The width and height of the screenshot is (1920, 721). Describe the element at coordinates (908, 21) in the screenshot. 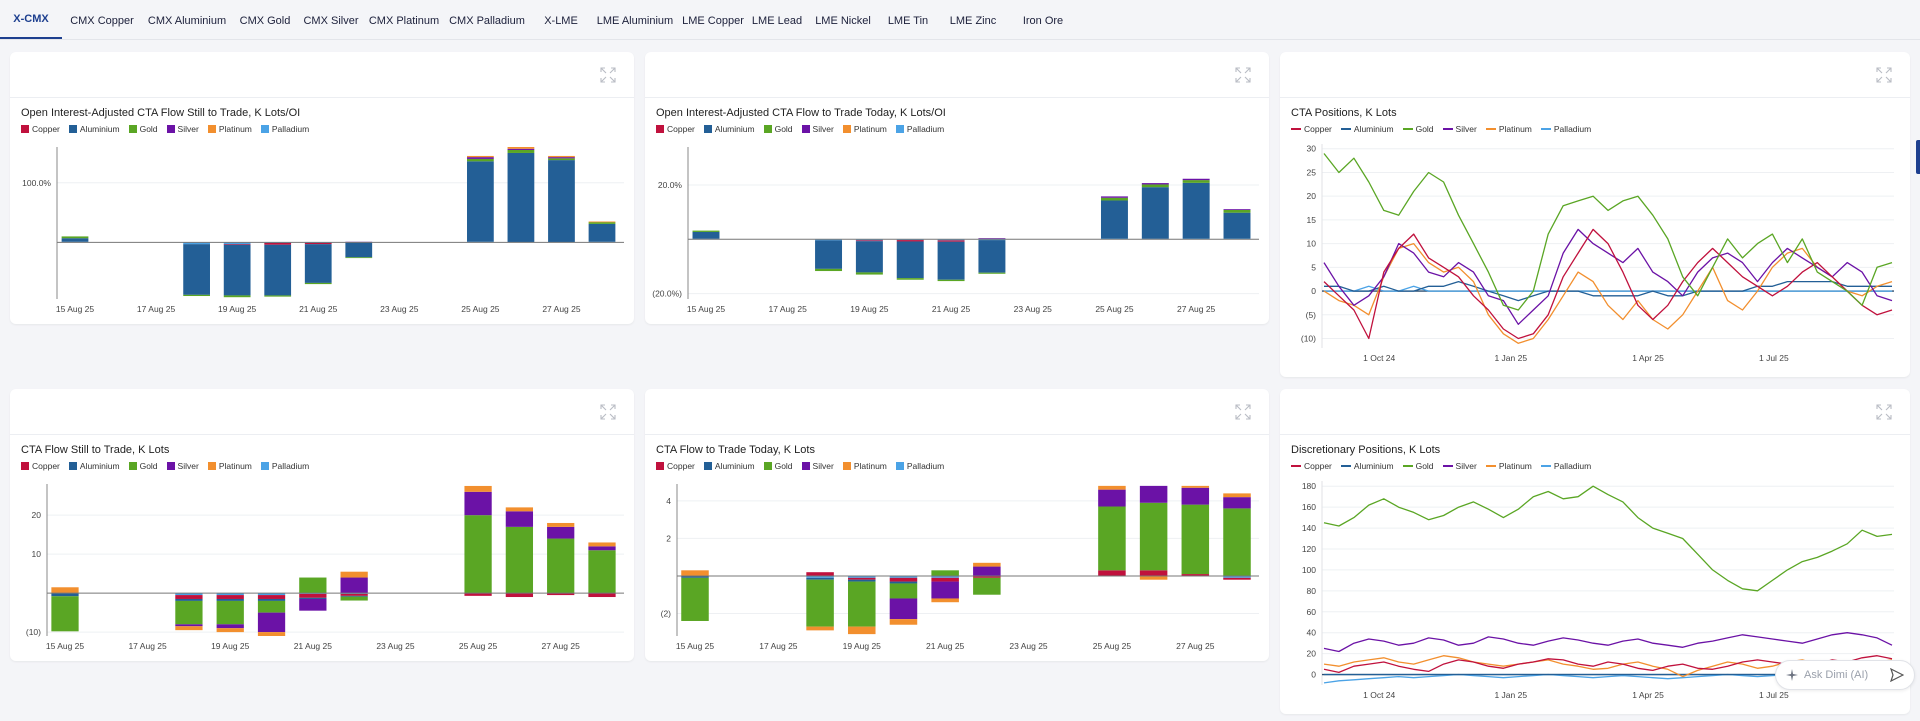

I see `tab-lme-tin: LME Tin` at that location.